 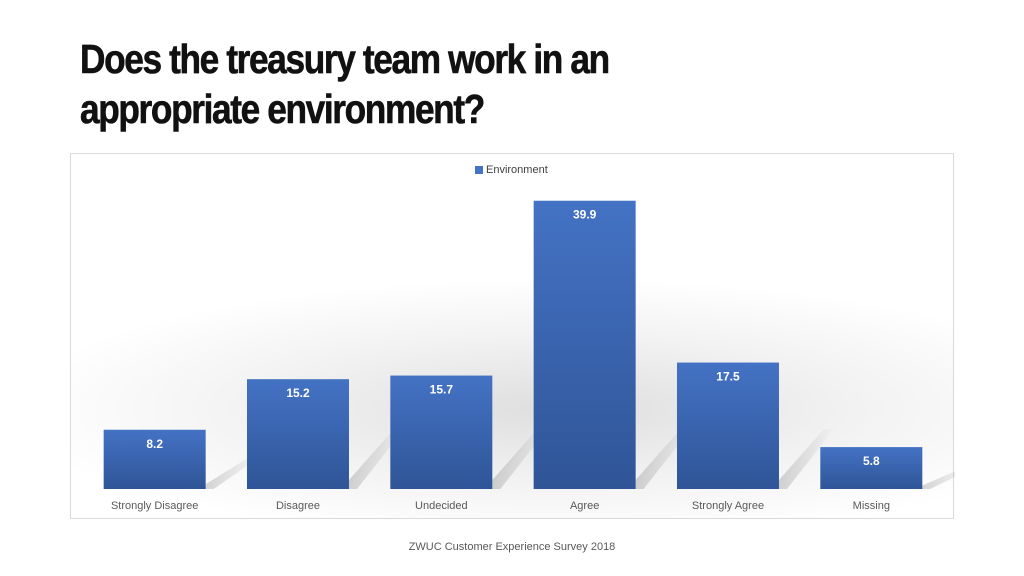 I want to click on data-label: 39.9, so click(x=585, y=215).